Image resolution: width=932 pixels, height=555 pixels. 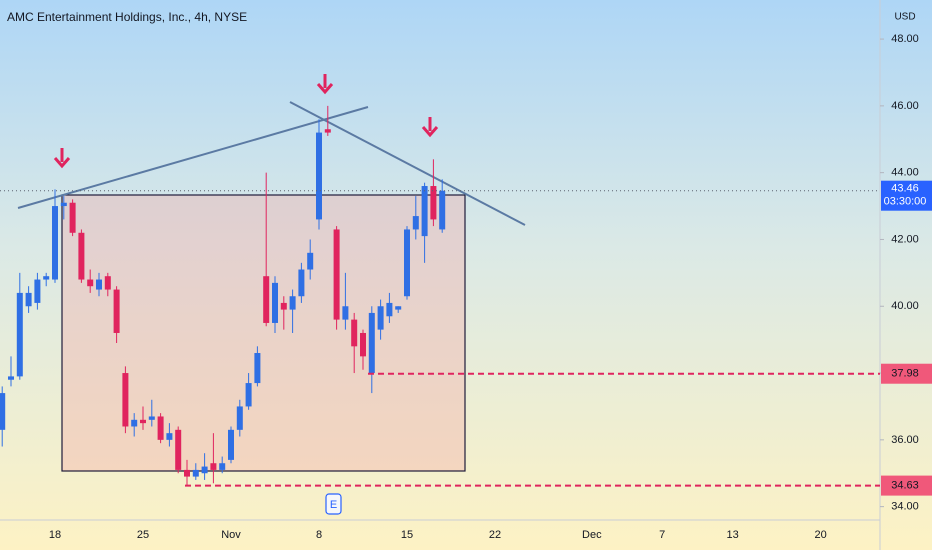 What do you see at coordinates (905, 239) in the screenshot?
I see `y-tick-label: 42.00` at bounding box center [905, 239].